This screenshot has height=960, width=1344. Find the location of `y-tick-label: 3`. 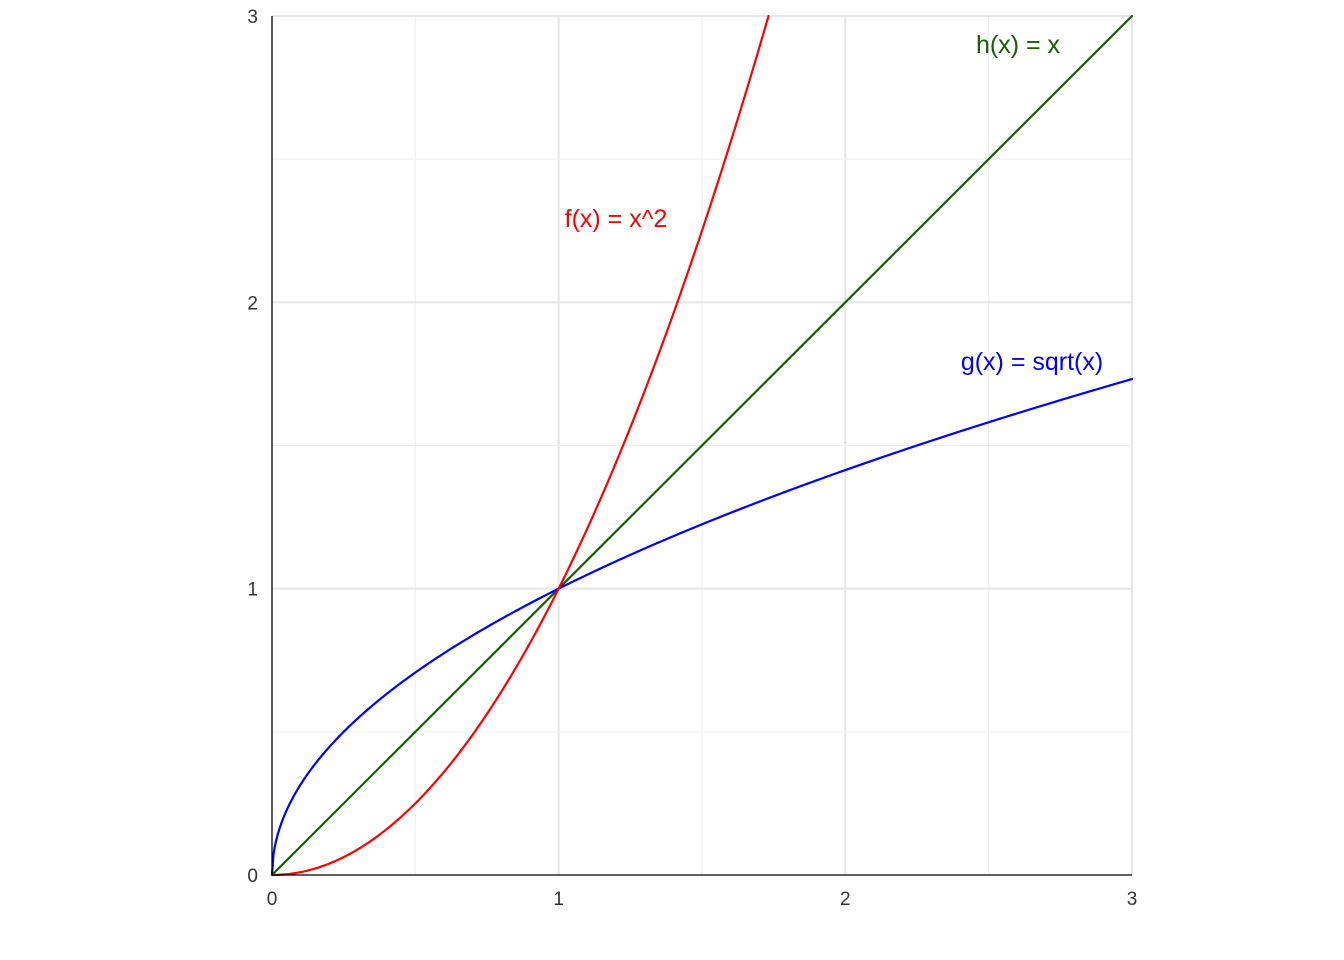

y-tick-label: 3 is located at coordinates (252, 17).